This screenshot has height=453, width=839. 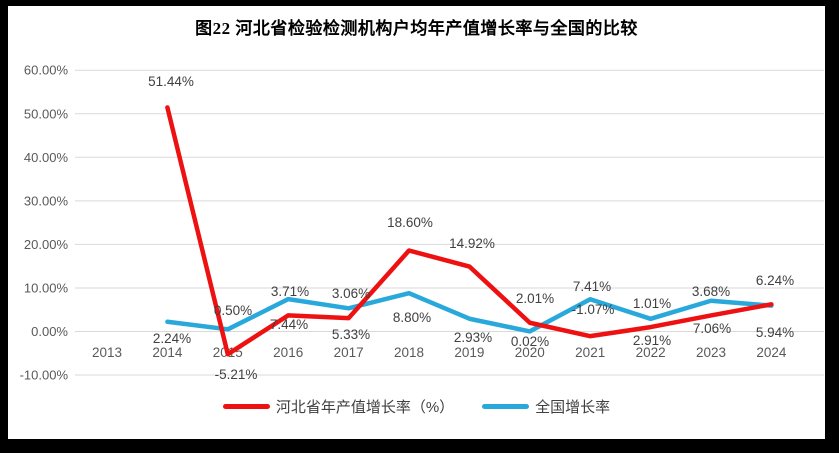 What do you see at coordinates (469, 312) in the screenshot?
I see `national-series-line` at bounding box center [469, 312].